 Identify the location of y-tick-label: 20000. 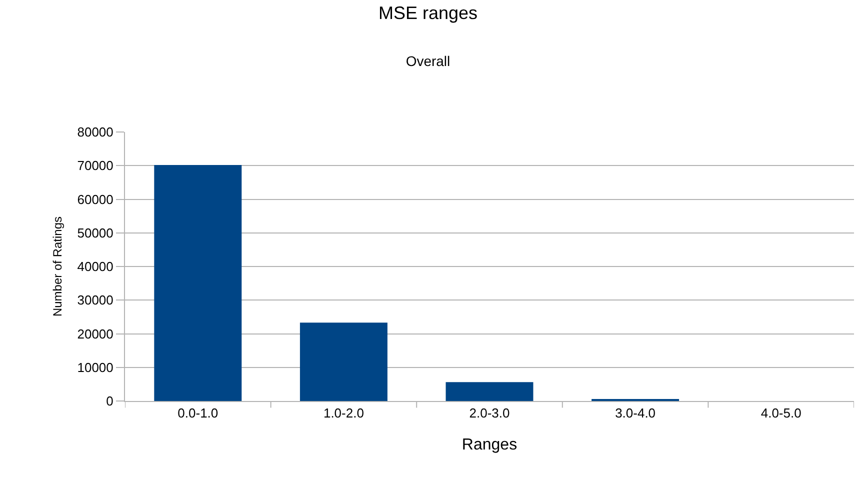
(95, 334).